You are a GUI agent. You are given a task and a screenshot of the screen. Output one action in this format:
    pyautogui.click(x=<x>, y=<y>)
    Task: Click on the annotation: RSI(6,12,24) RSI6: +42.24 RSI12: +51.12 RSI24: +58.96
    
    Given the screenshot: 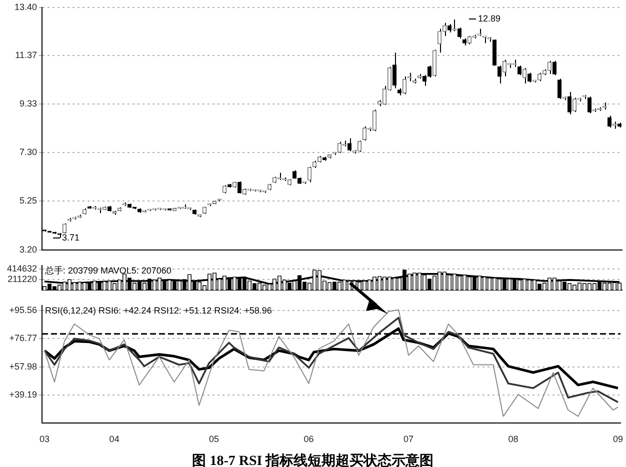 What is the action you would take?
    pyautogui.click(x=158, y=310)
    